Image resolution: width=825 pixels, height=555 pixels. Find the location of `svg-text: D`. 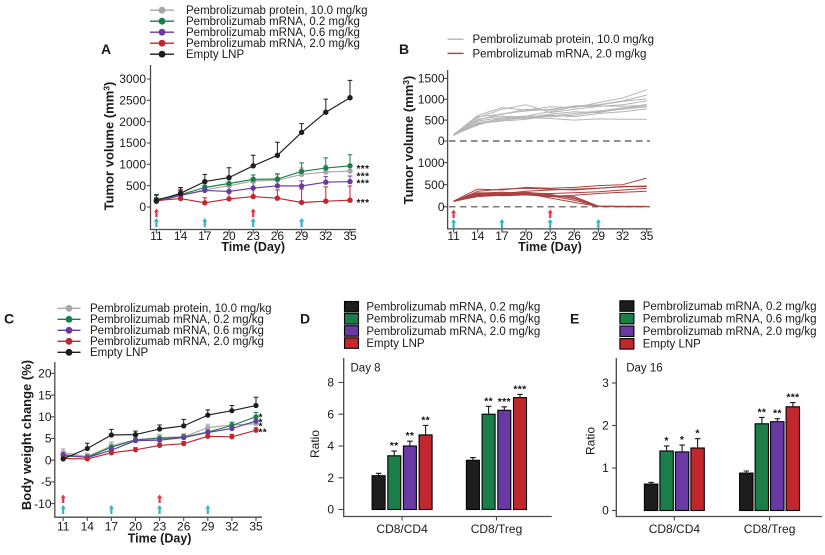

svg-text: D is located at coordinates (305, 319).